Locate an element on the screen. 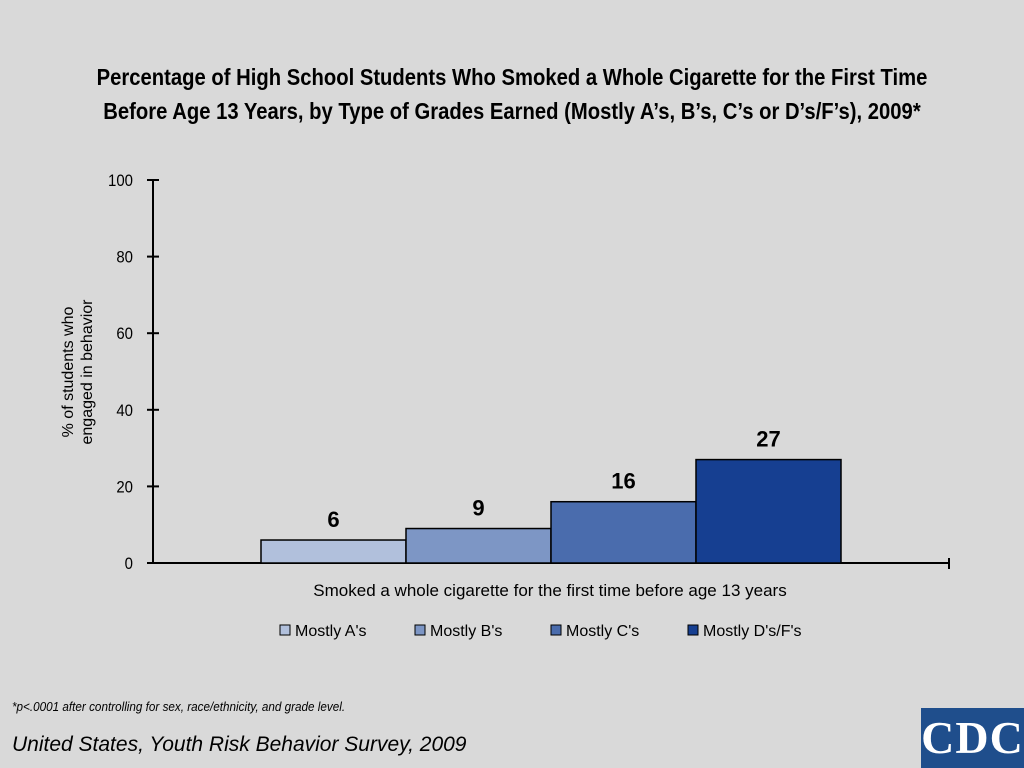 The width and height of the screenshot is (1024, 768). bar-mostly-c-s is located at coordinates (623, 532).